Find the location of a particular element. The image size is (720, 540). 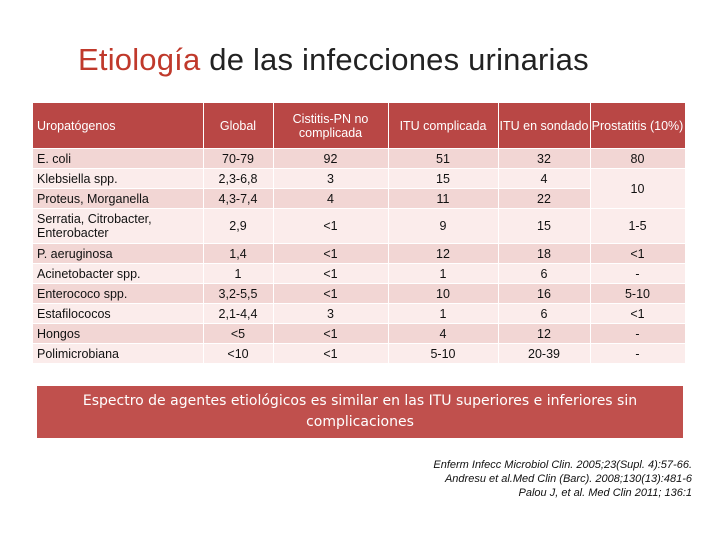

table-row: Acinetobacter spp. 1 <1 1 6 - is located at coordinates (359, 273).